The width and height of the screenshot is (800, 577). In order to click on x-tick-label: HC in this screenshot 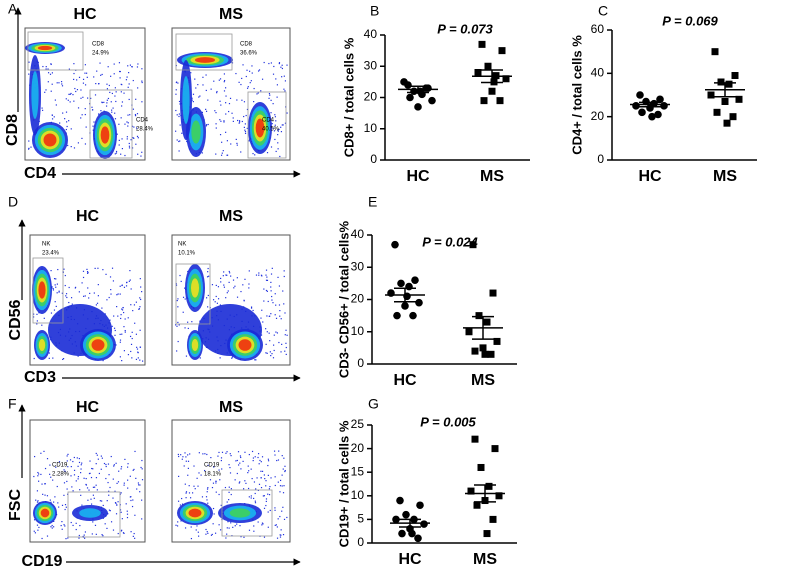, I will do `click(405, 380)`.